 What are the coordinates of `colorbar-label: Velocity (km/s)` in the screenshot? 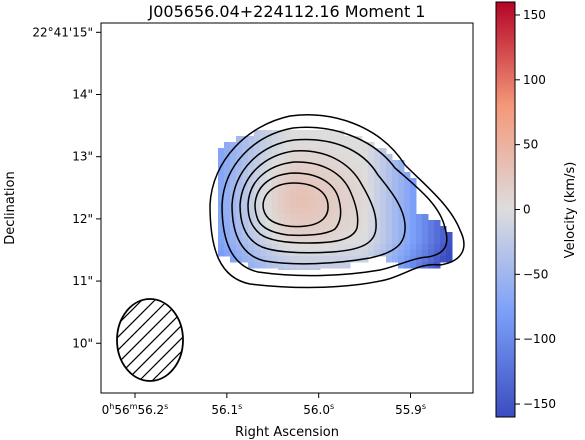 It's located at (570, 210).